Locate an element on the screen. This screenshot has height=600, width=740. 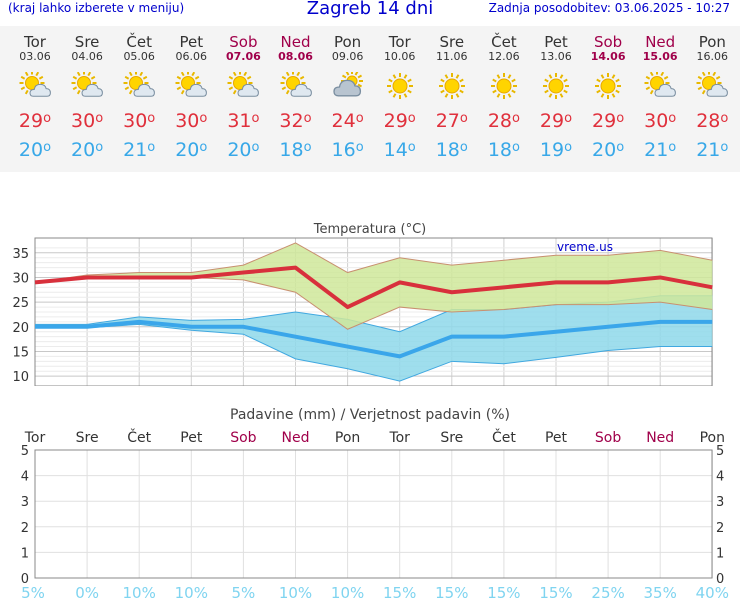
y-tick-label: 10 is located at coordinates (20, 377).